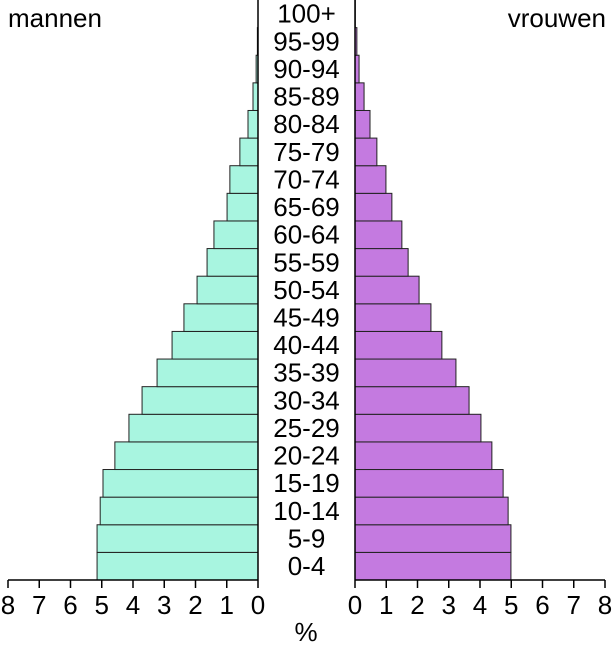 This screenshot has width=614, height=656. What do you see at coordinates (306, 14) in the screenshot?
I see `category-label: 100+` at bounding box center [306, 14].